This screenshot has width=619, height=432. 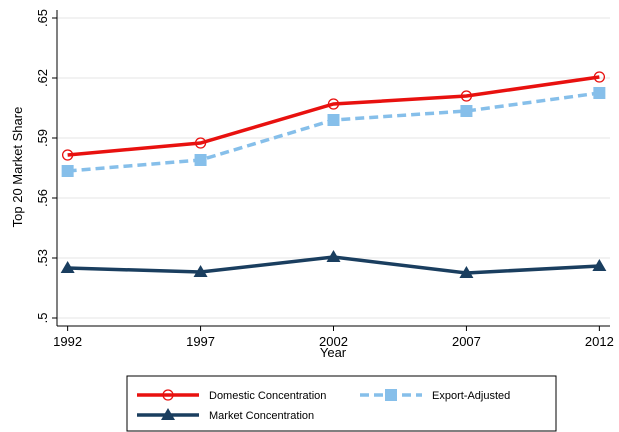 What do you see at coordinates (67, 341) in the screenshot?
I see `x-tick-label: 1992` at bounding box center [67, 341].